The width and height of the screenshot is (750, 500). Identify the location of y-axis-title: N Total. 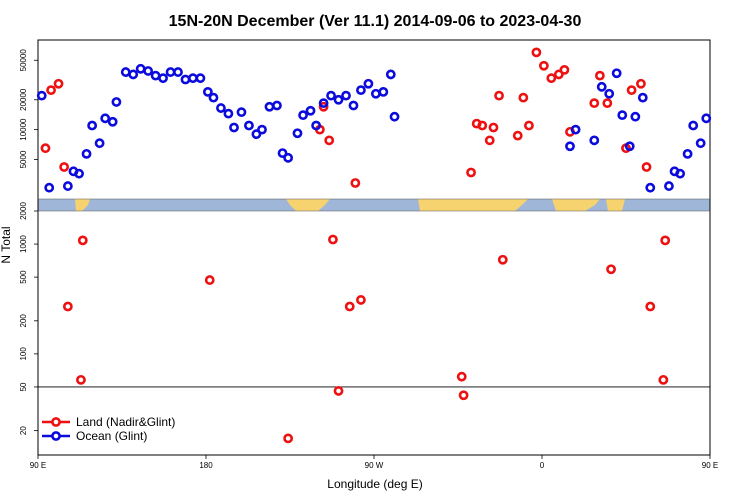
(6, 244).